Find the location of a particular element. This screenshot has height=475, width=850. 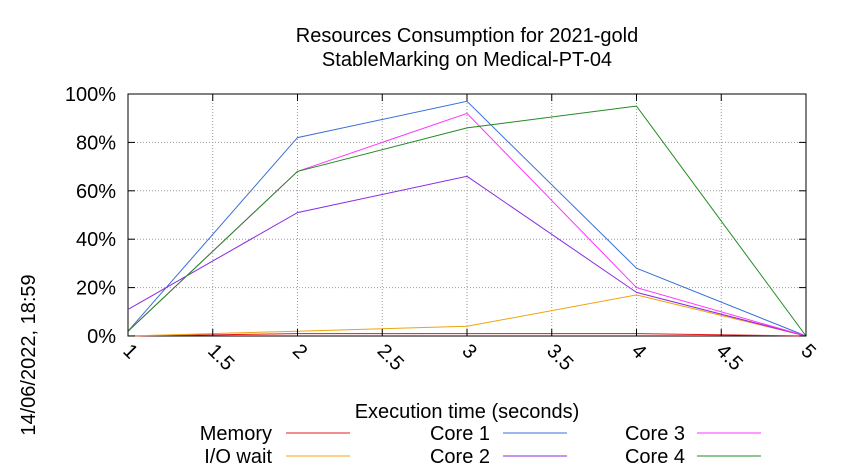

chart-subtitle: StableMarking on Medical-PT-04 is located at coordinates (467, 60).